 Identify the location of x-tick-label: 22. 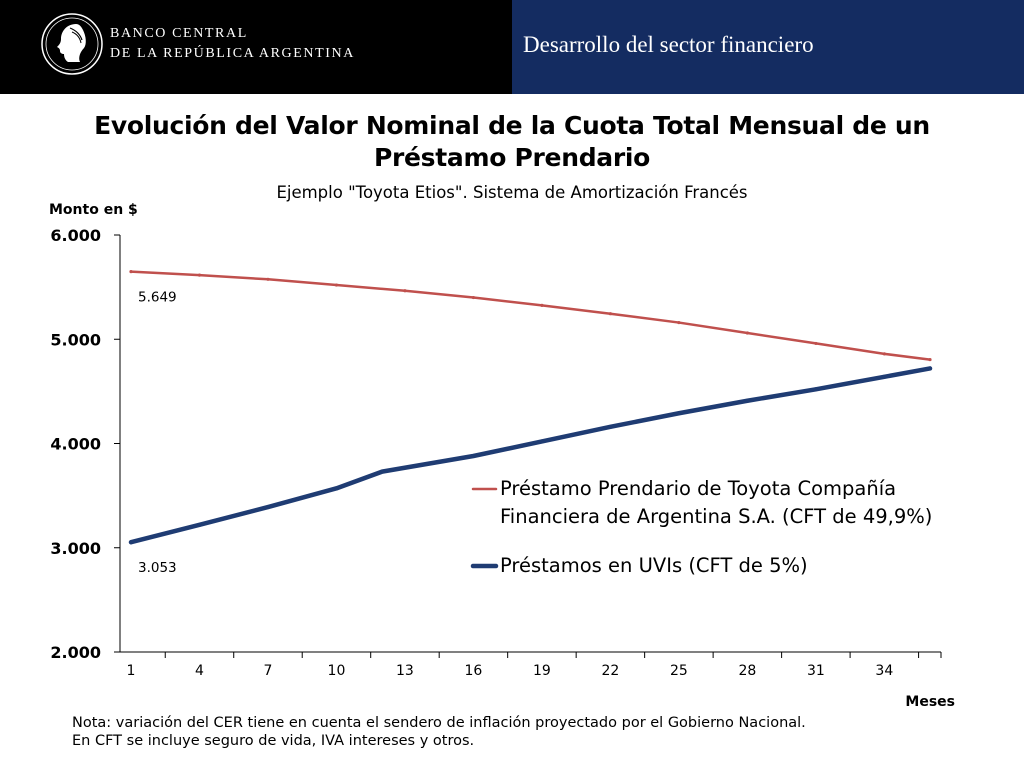
(610, 671).